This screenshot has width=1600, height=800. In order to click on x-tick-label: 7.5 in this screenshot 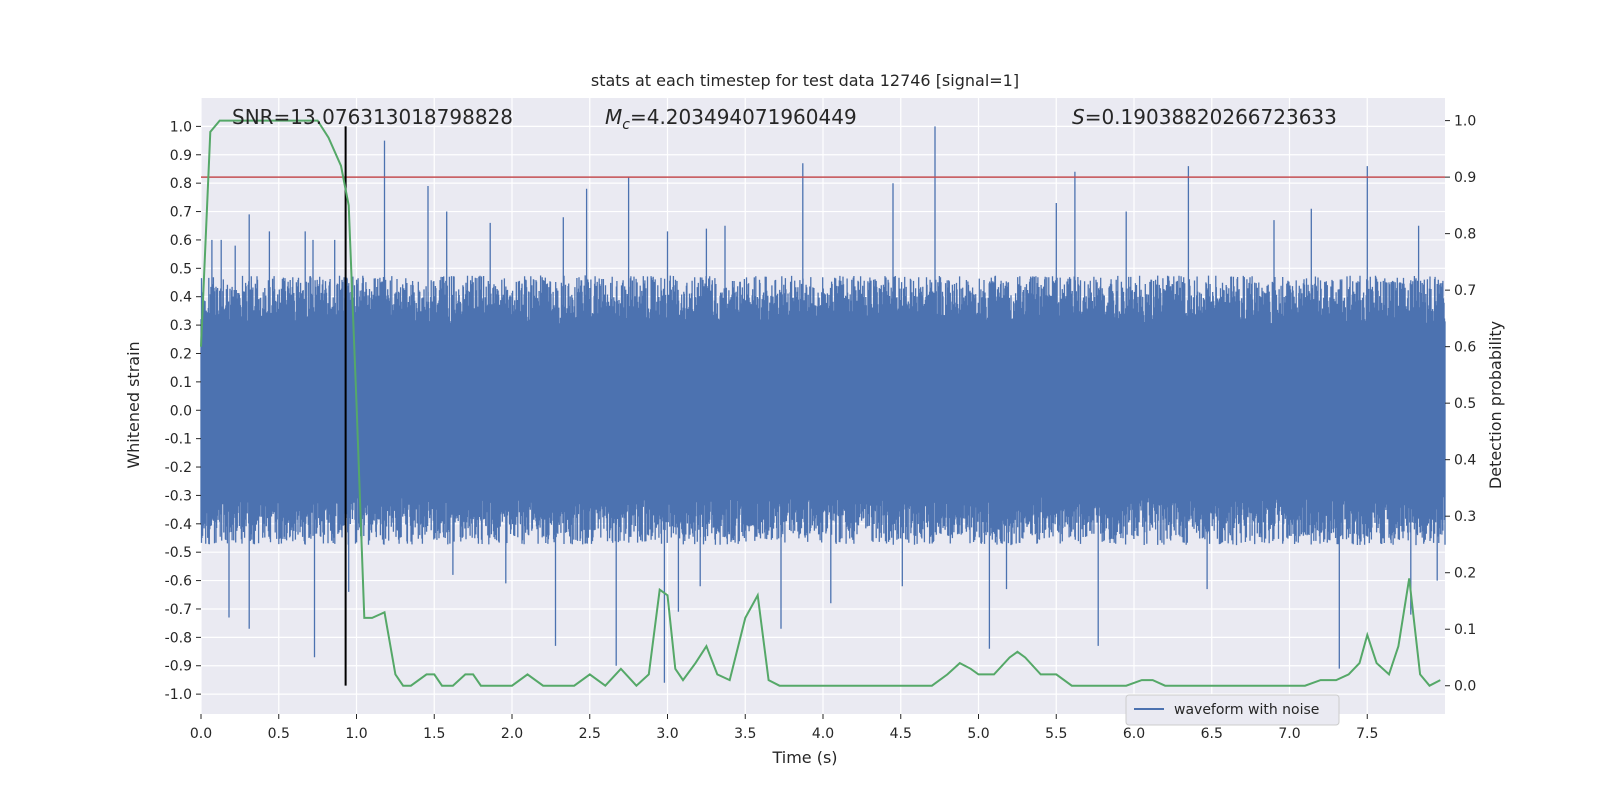, I will do `click(1367, 734)`.